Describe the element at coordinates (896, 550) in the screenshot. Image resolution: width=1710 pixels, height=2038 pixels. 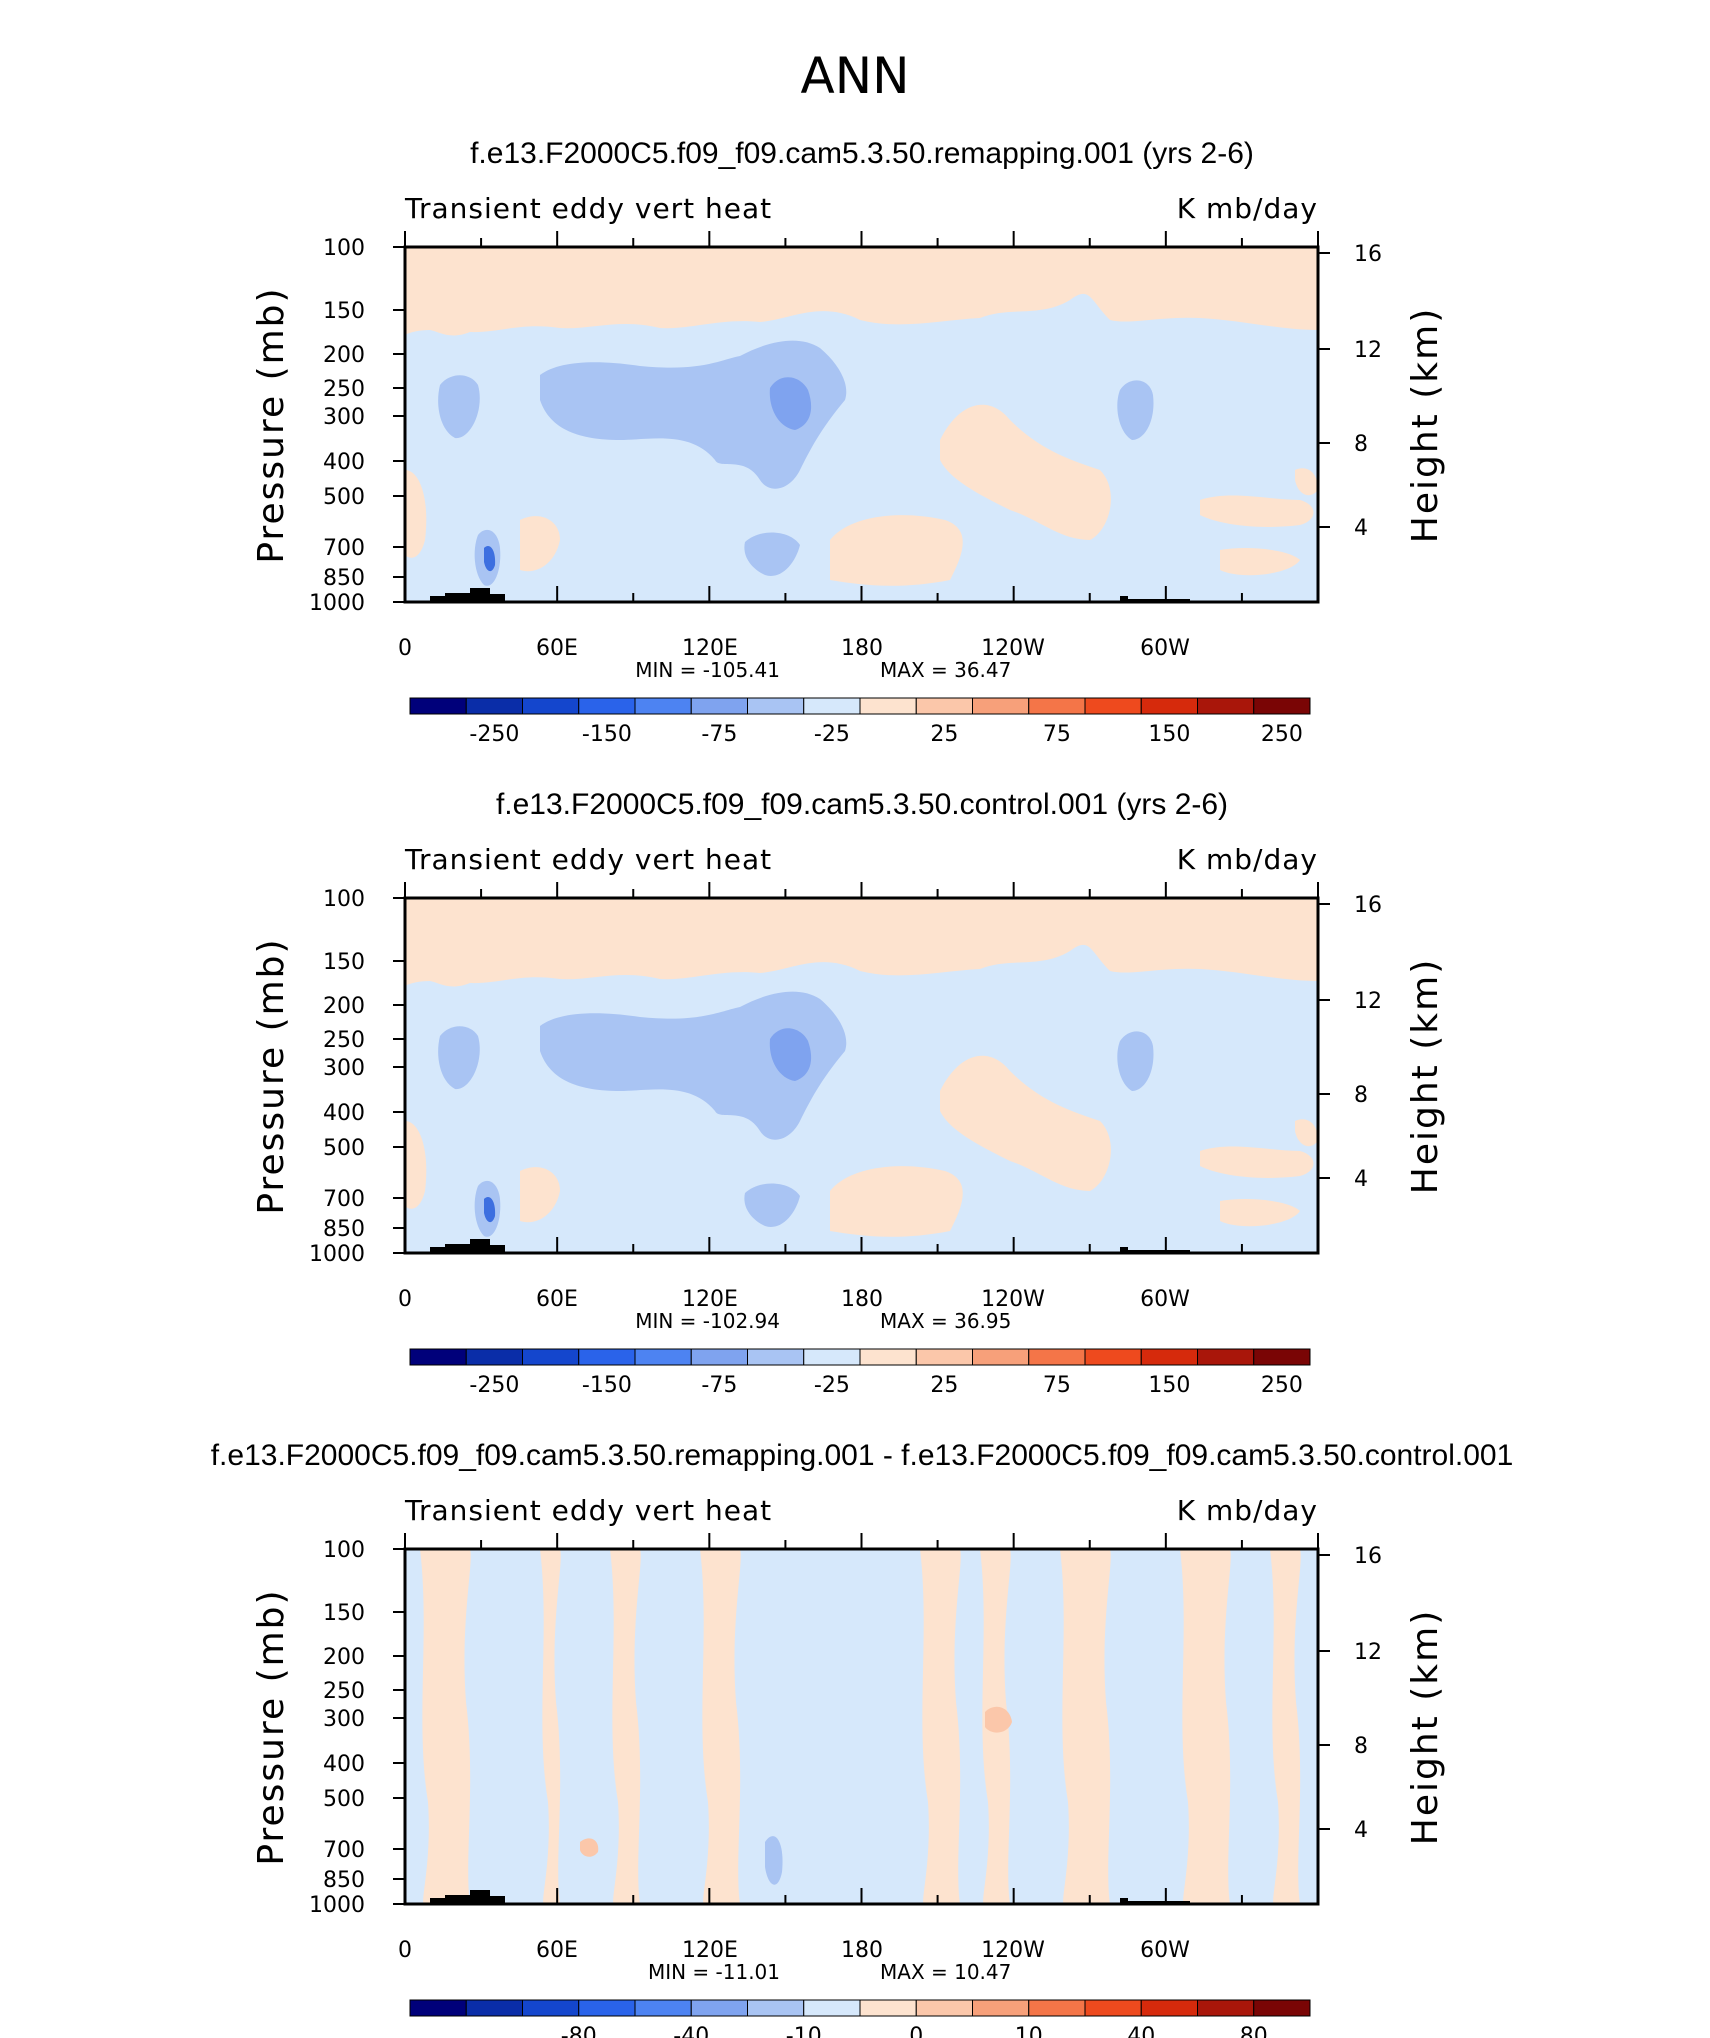
I see `region-positive-pacific` at that location.